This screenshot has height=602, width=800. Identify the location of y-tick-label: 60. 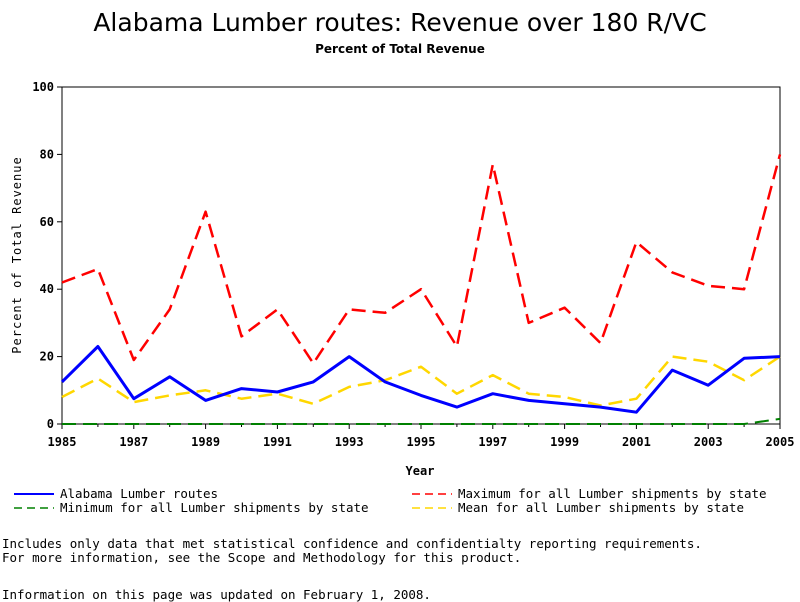
(47, 222).